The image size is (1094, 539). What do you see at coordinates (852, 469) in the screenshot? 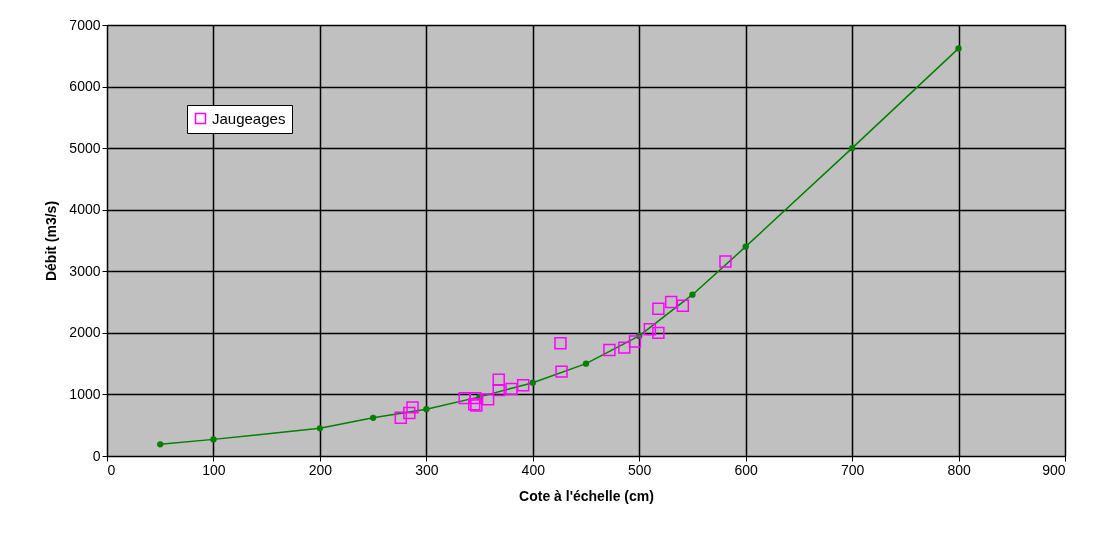
I see `x-tick-label: 700` at bounding box center [852, 469].